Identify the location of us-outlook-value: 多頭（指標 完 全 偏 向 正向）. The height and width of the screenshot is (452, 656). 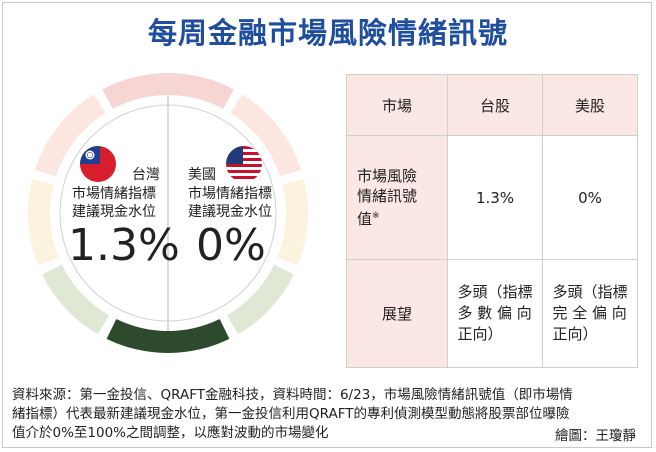
(590, 313).